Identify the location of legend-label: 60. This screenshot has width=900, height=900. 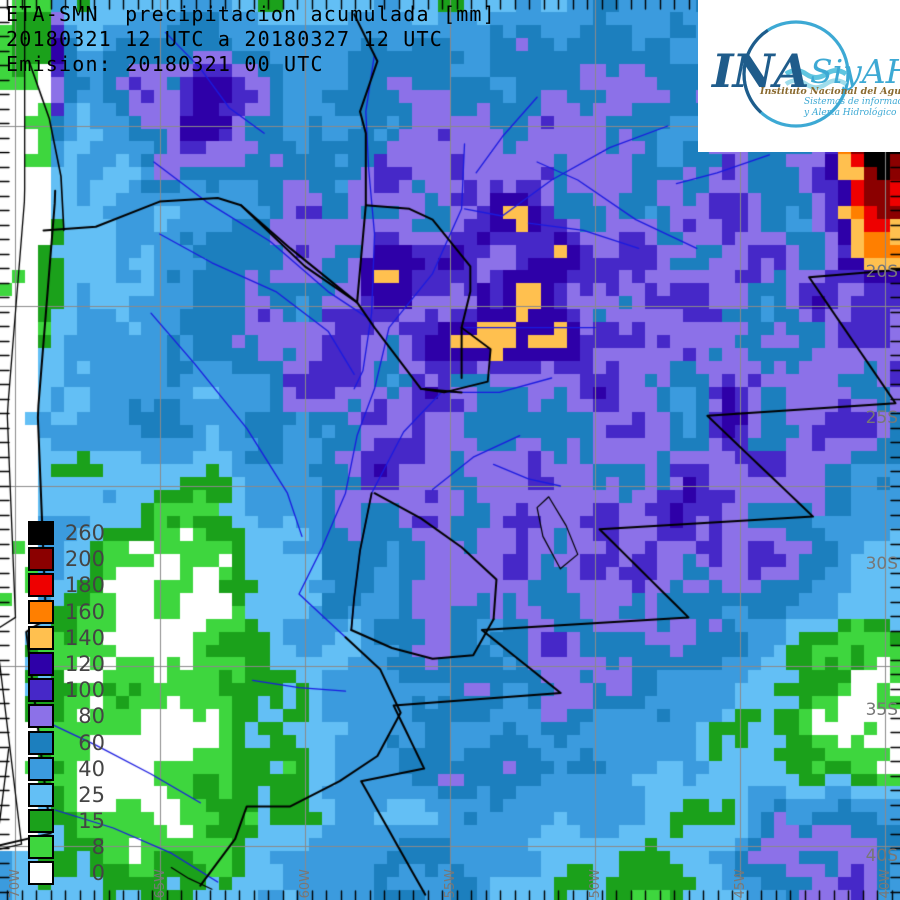
(91, 742).